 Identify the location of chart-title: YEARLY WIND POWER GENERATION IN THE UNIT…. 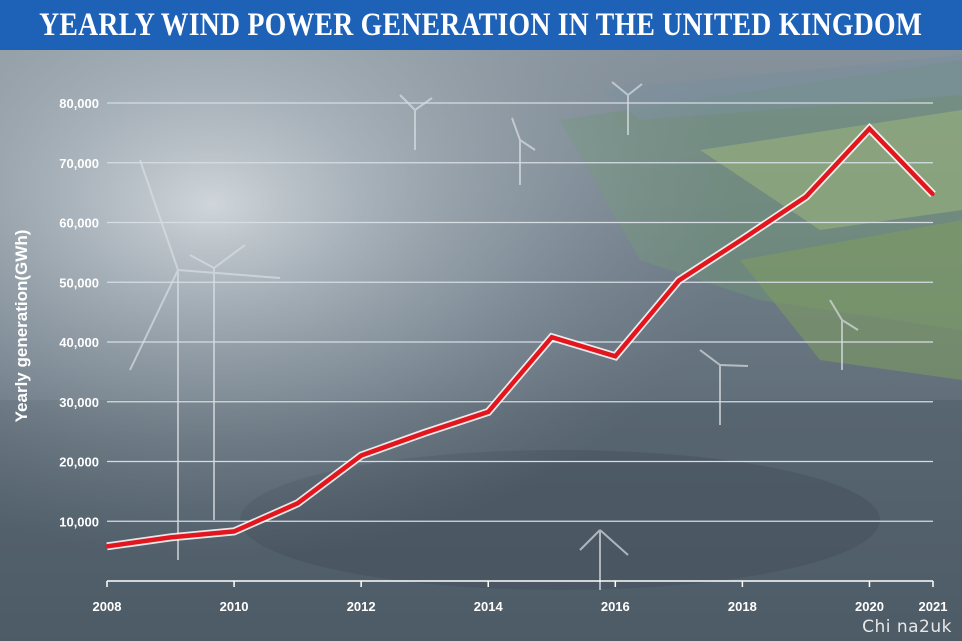
(481, 24).